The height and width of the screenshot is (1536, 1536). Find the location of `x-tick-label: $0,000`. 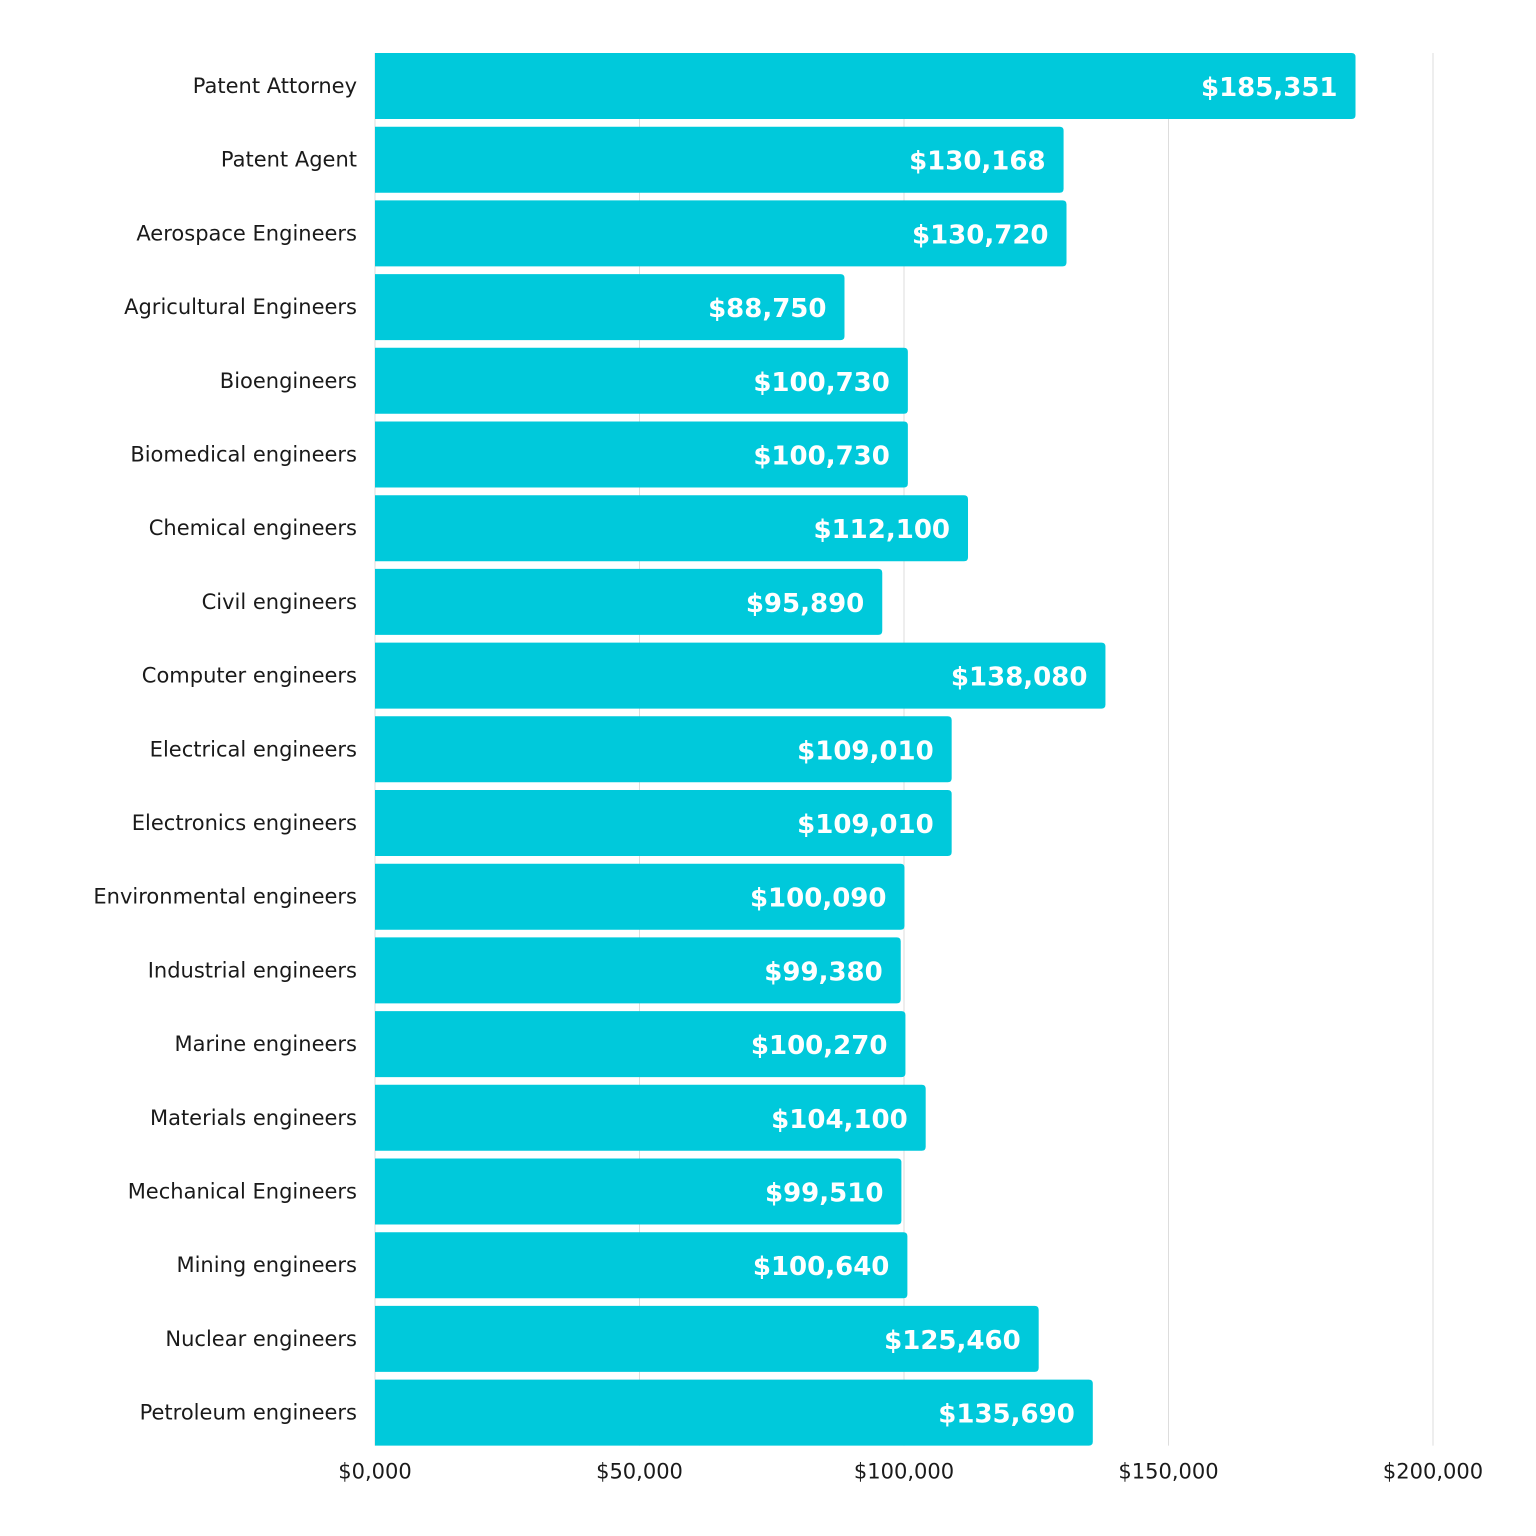

x-tick-label: $0,000 is located at coordinates (374, 1472).